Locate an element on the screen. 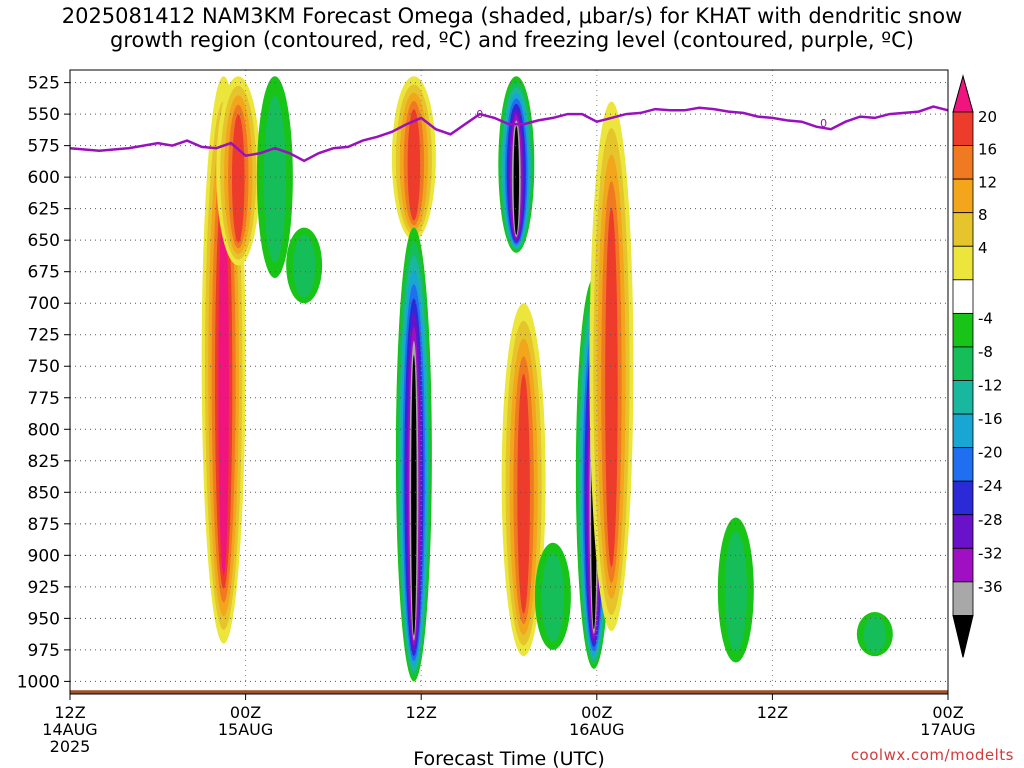  x-tick-label2-0: 14AUG is located at coordinates (69, 729).